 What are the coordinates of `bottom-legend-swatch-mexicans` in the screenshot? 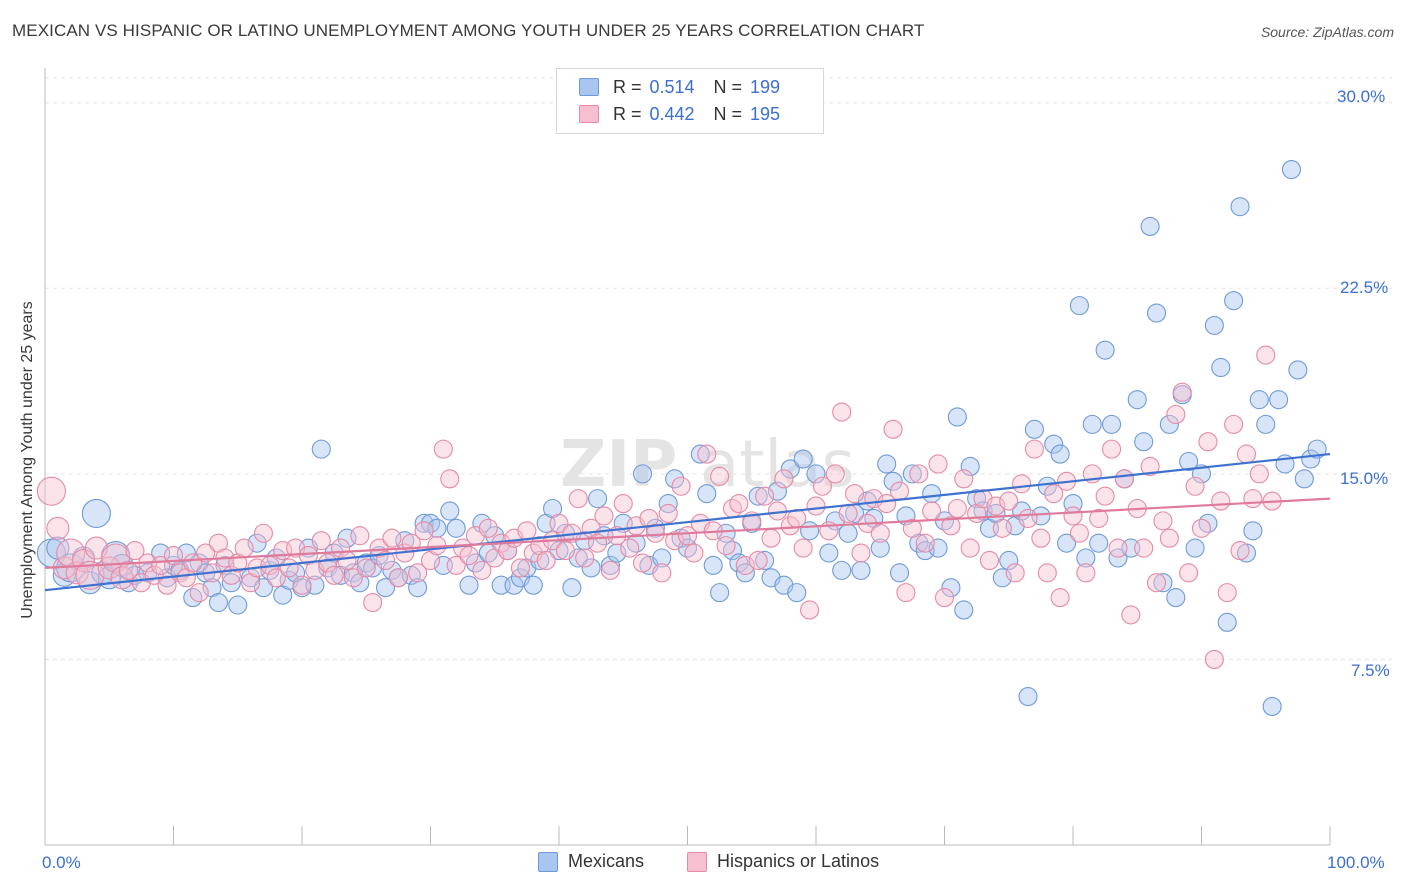 It's located at (548, 861).